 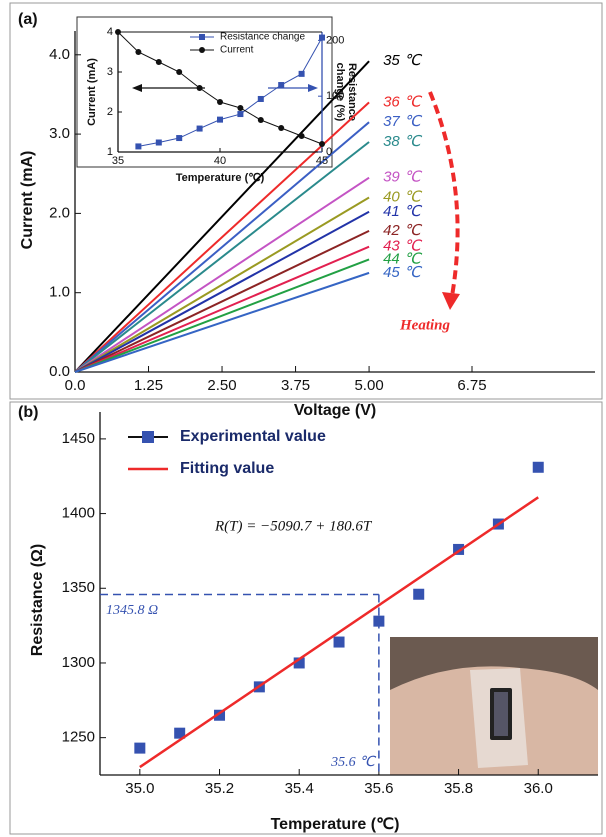 What do you see at coordinates (403, 258) in the screenshot?
I see `legend-label: 44 ℃` at bounding box center [403, 258].